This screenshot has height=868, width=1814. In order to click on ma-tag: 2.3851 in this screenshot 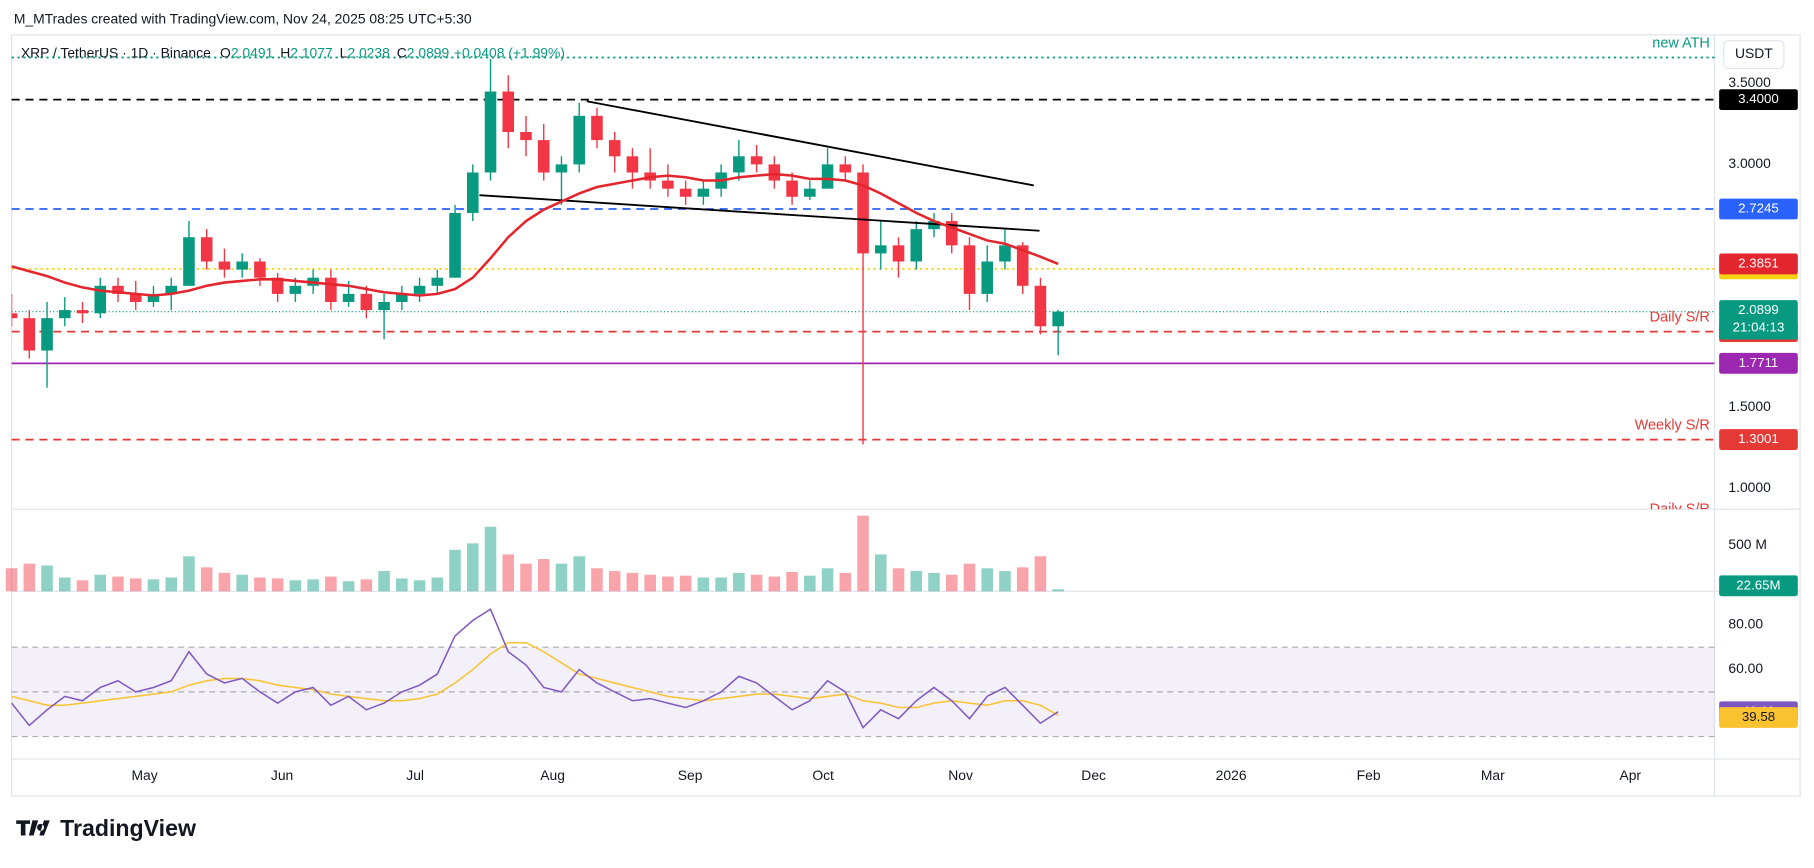, I will do `click(1758, 262)`.